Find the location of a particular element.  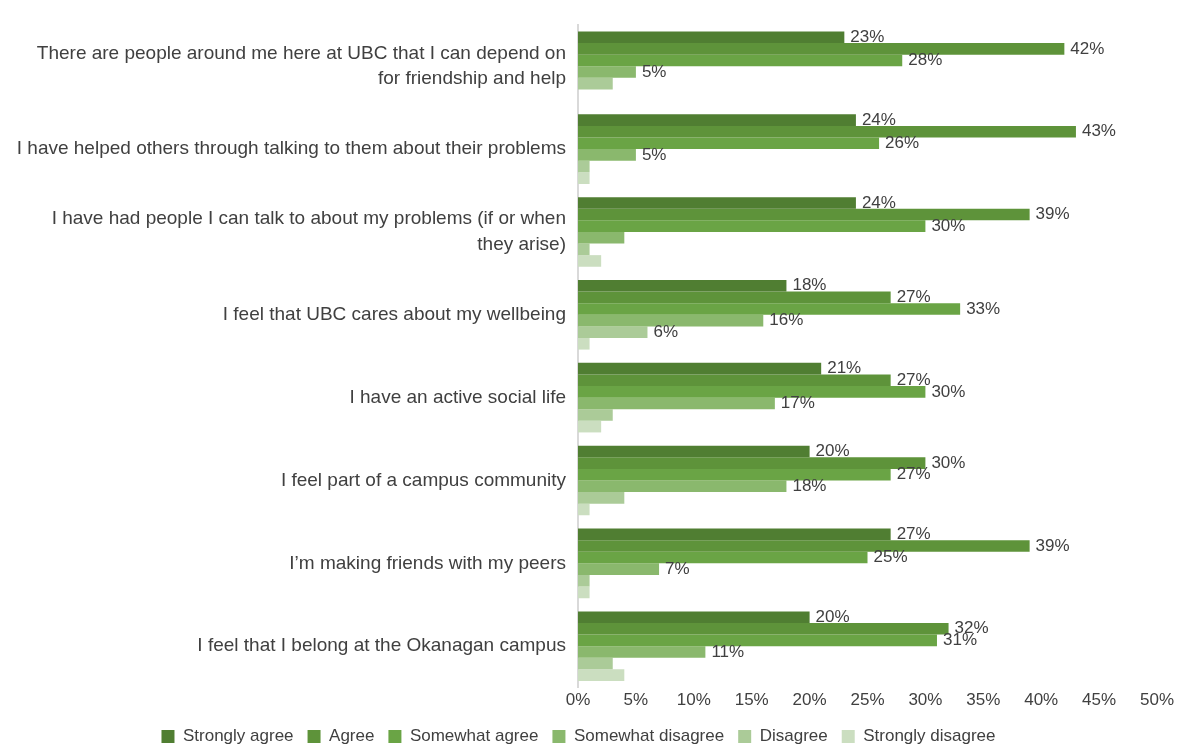

x-tick-label: 20% is located at coordinates (809, 700).